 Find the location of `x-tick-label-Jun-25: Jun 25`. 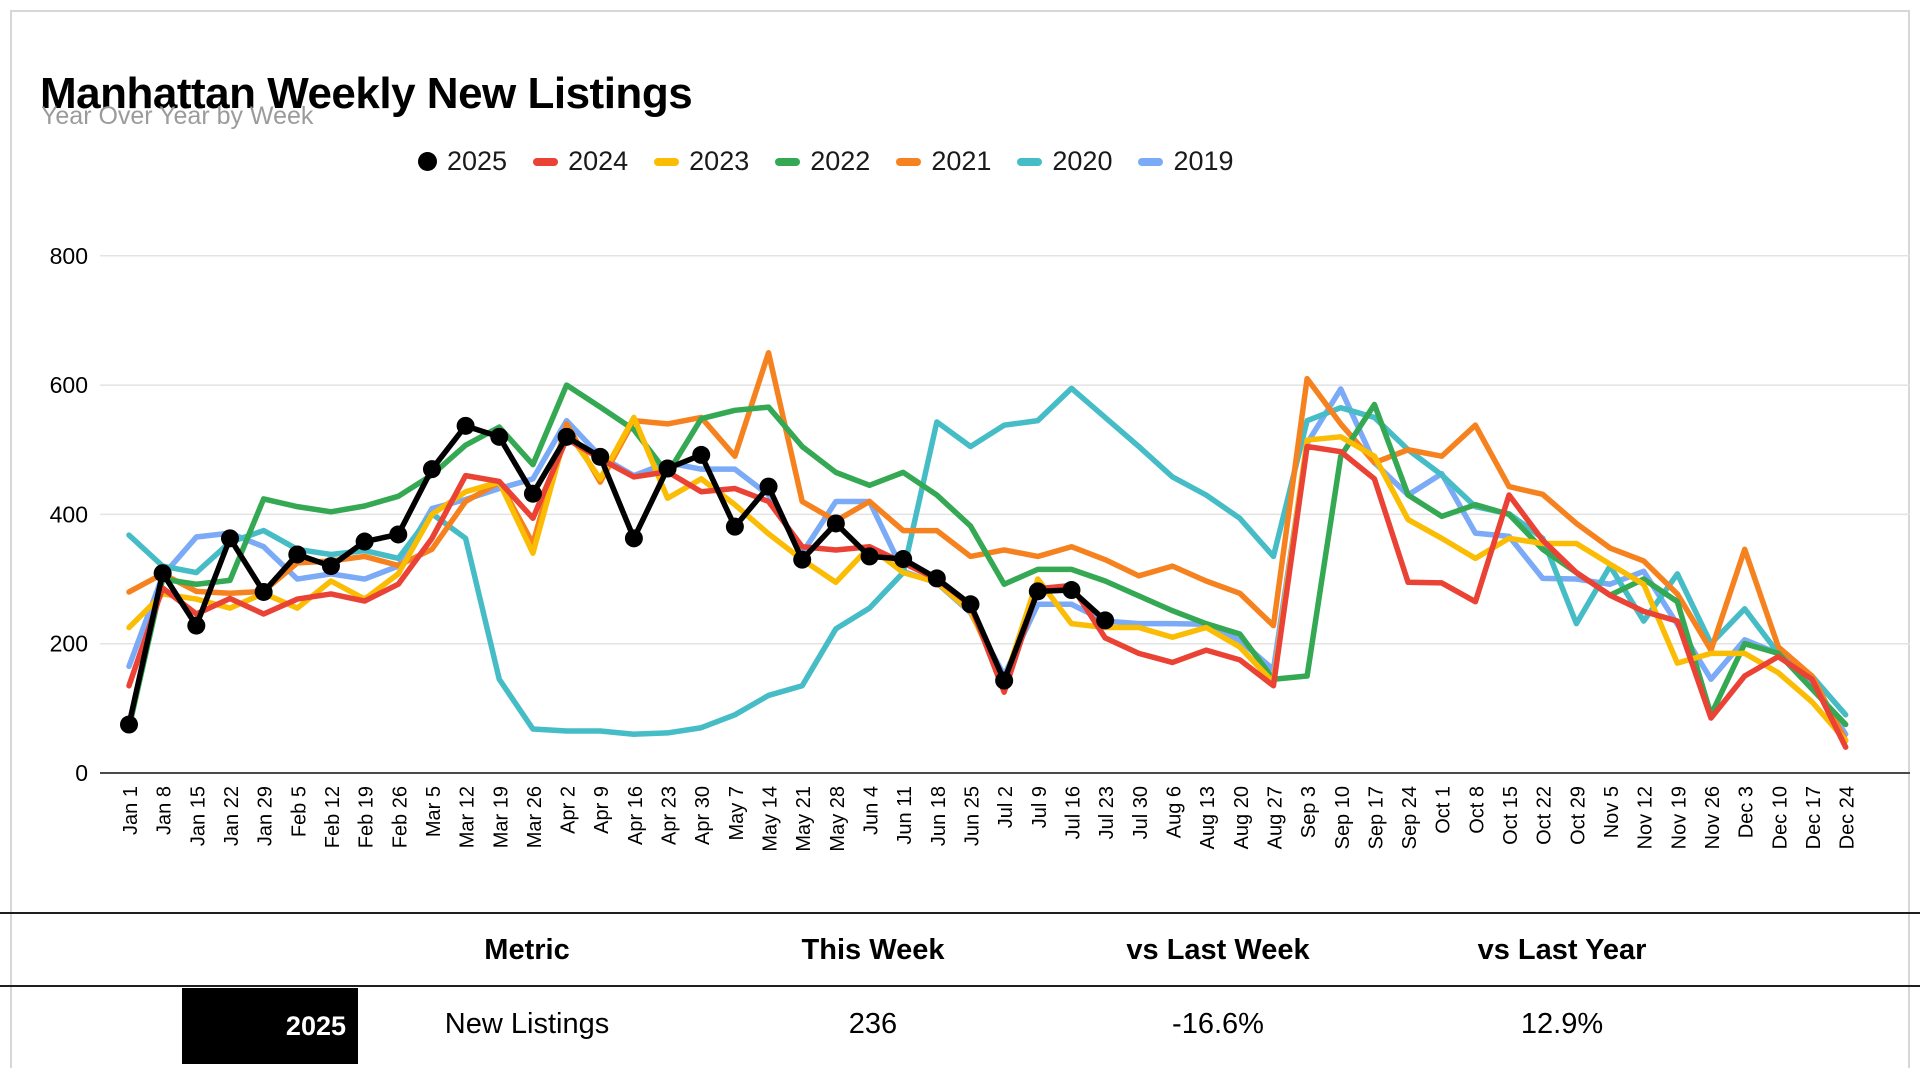

x-tick-label-Jun-25: Jun 25 is located at coordinates (973, 816).